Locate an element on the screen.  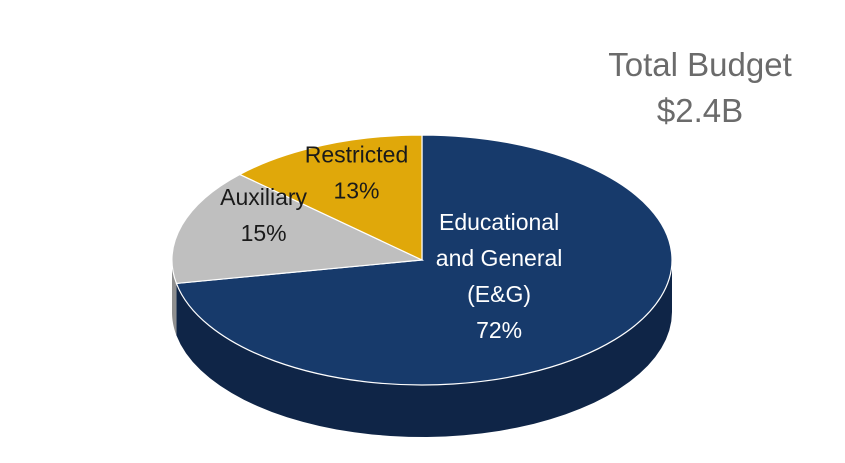
slice-value-label-0: 72% is located at coordinates (499, 330).